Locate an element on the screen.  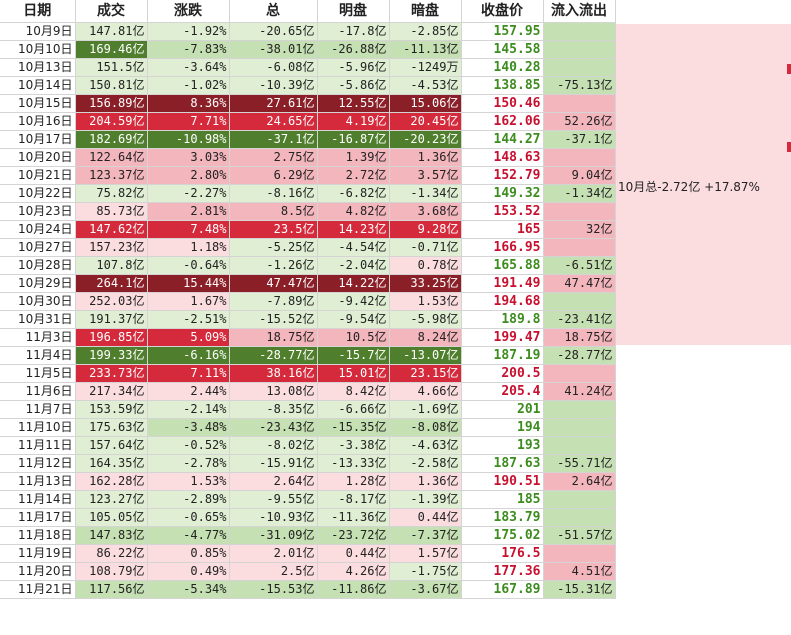
total-cell: -7.89亿 is located at coordinates (273, 301).